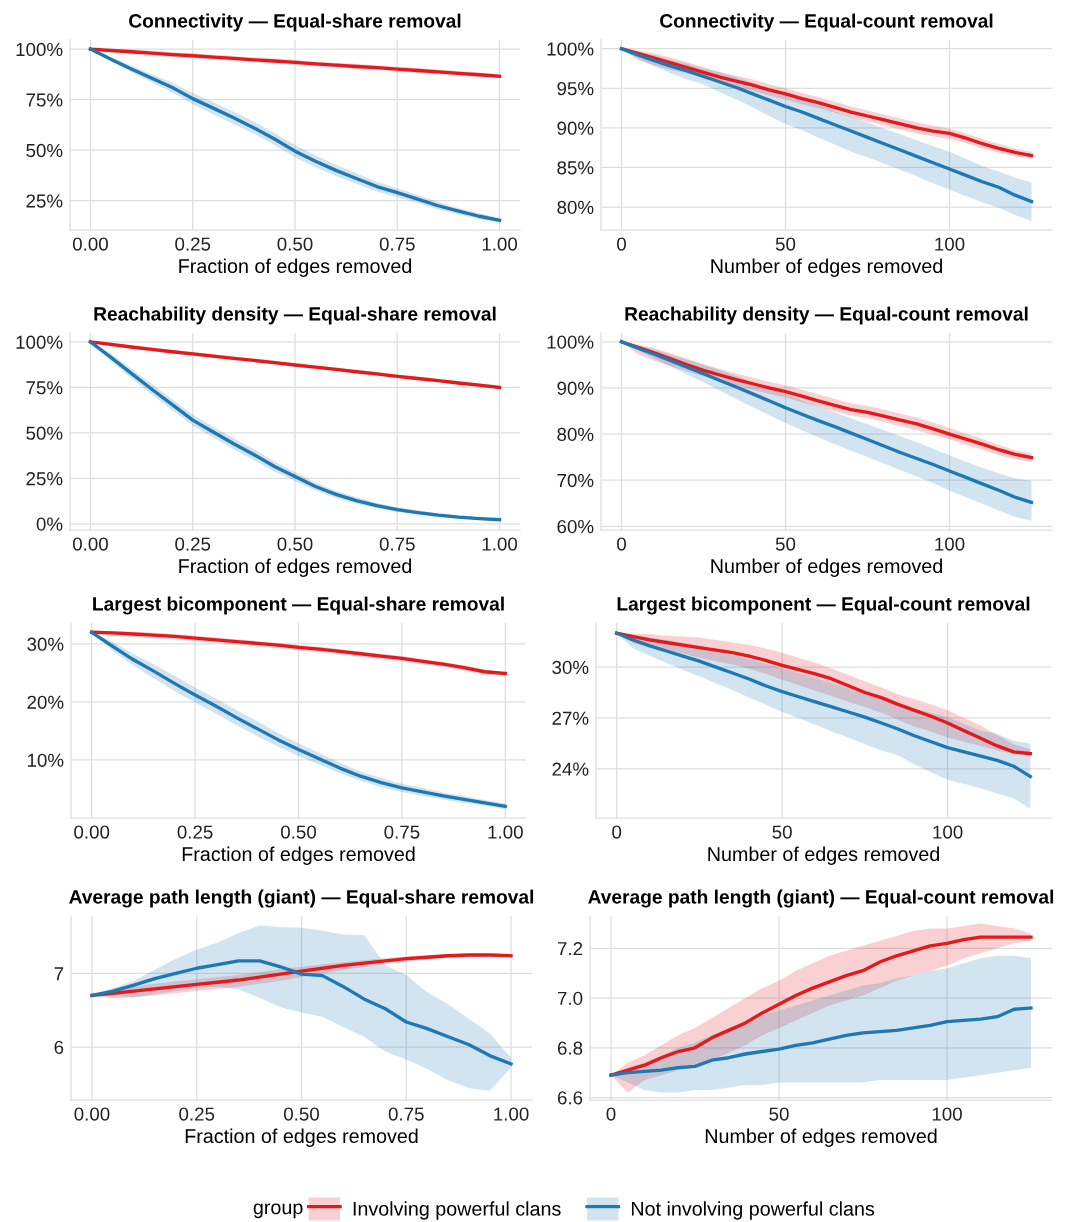 This screenshot has height=1222, width=1068. What do you see at coordinates (575, 168) in the screenshot?
I see `y-tick-label: 85%` at bounding box center [575, 168].